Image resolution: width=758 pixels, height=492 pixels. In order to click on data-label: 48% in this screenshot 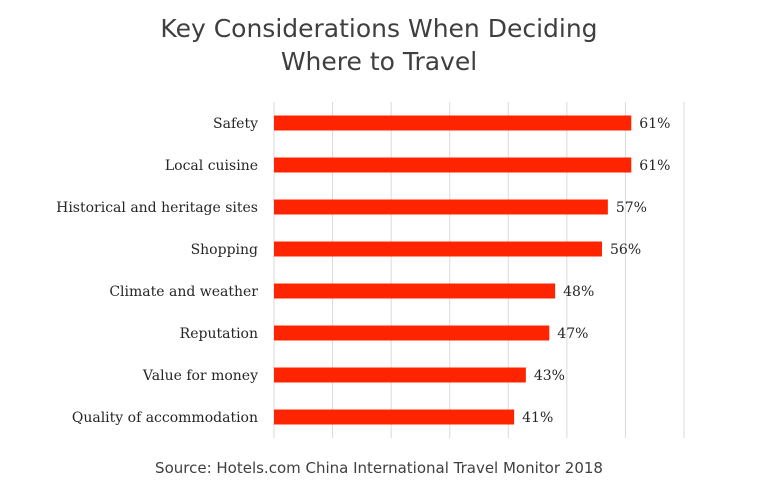, I will do `click(578, 292)`.